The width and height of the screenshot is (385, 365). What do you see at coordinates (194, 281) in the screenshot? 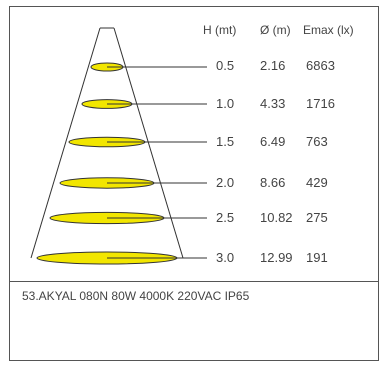
I see `caption-divider` at bounding box center [194, 281].